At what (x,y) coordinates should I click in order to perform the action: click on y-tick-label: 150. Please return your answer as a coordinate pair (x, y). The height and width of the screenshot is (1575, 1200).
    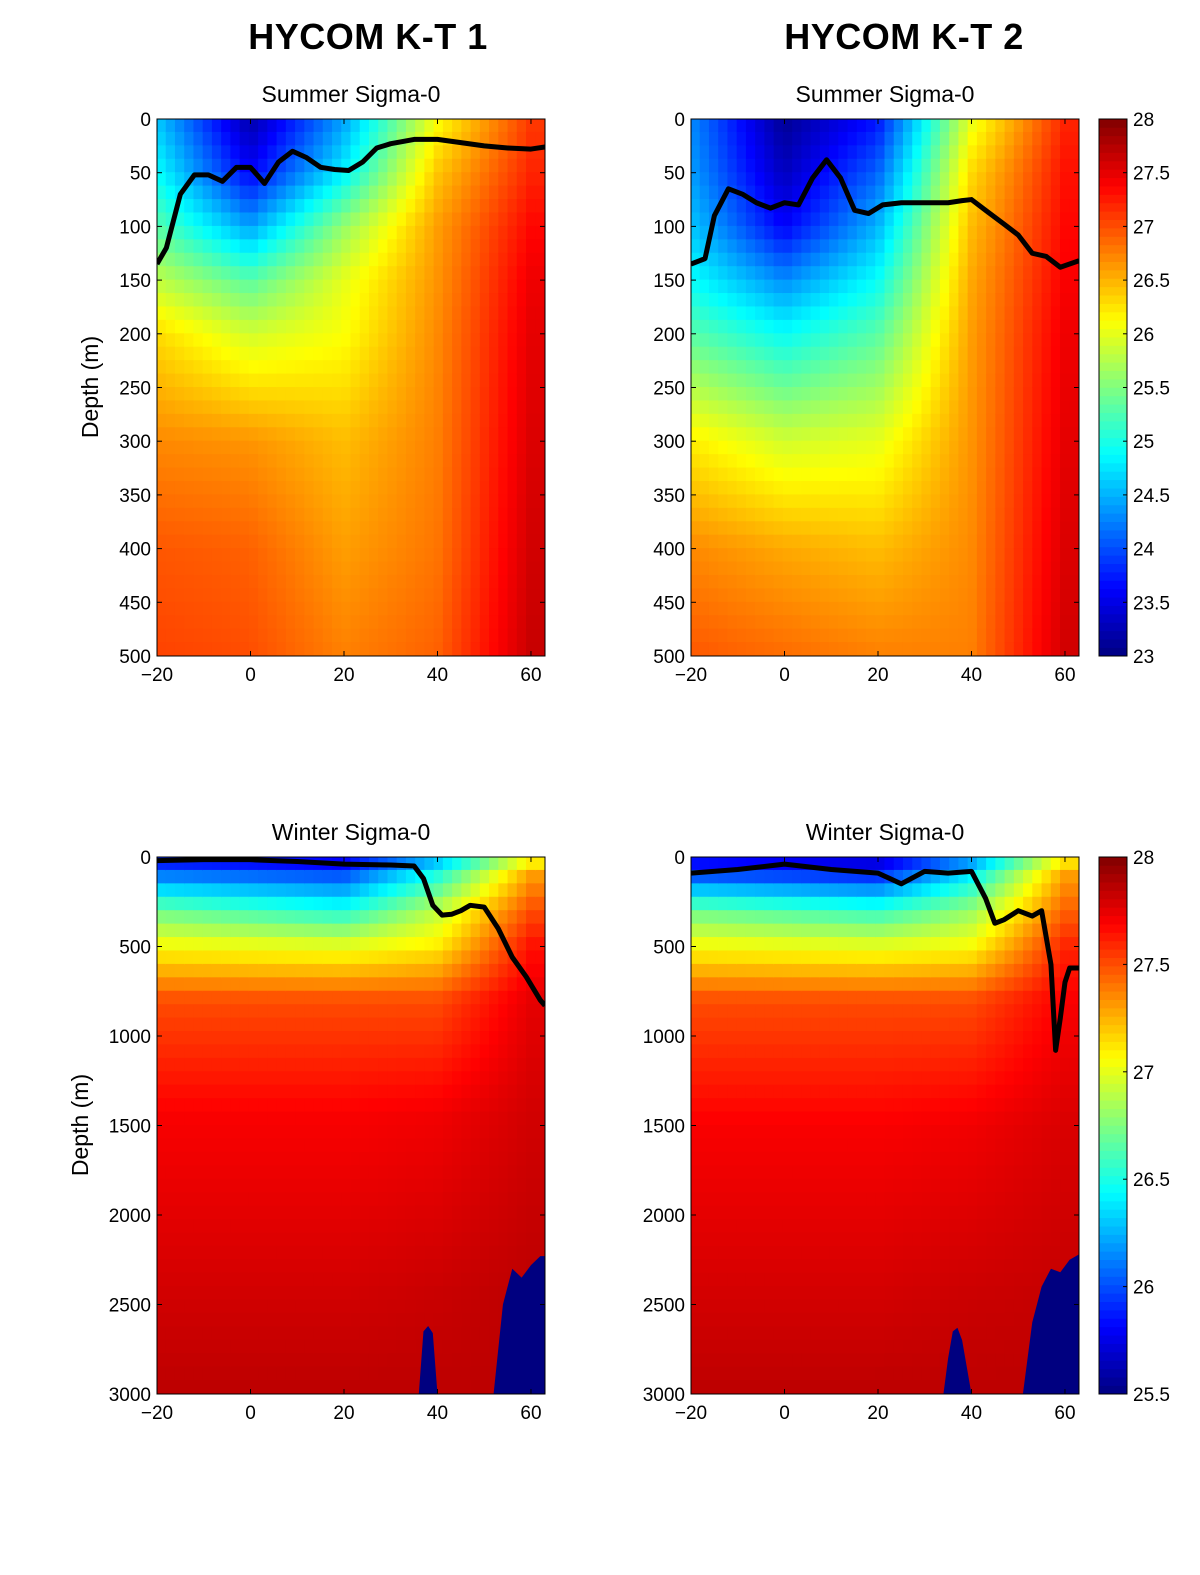
    Looking at the image, I should click on (669, 281).